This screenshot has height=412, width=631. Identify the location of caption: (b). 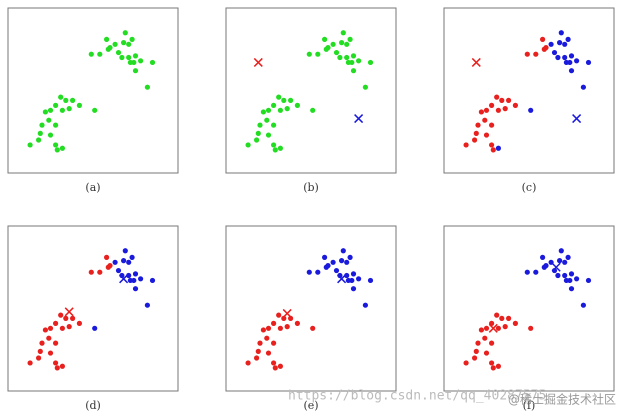
(311, 187).